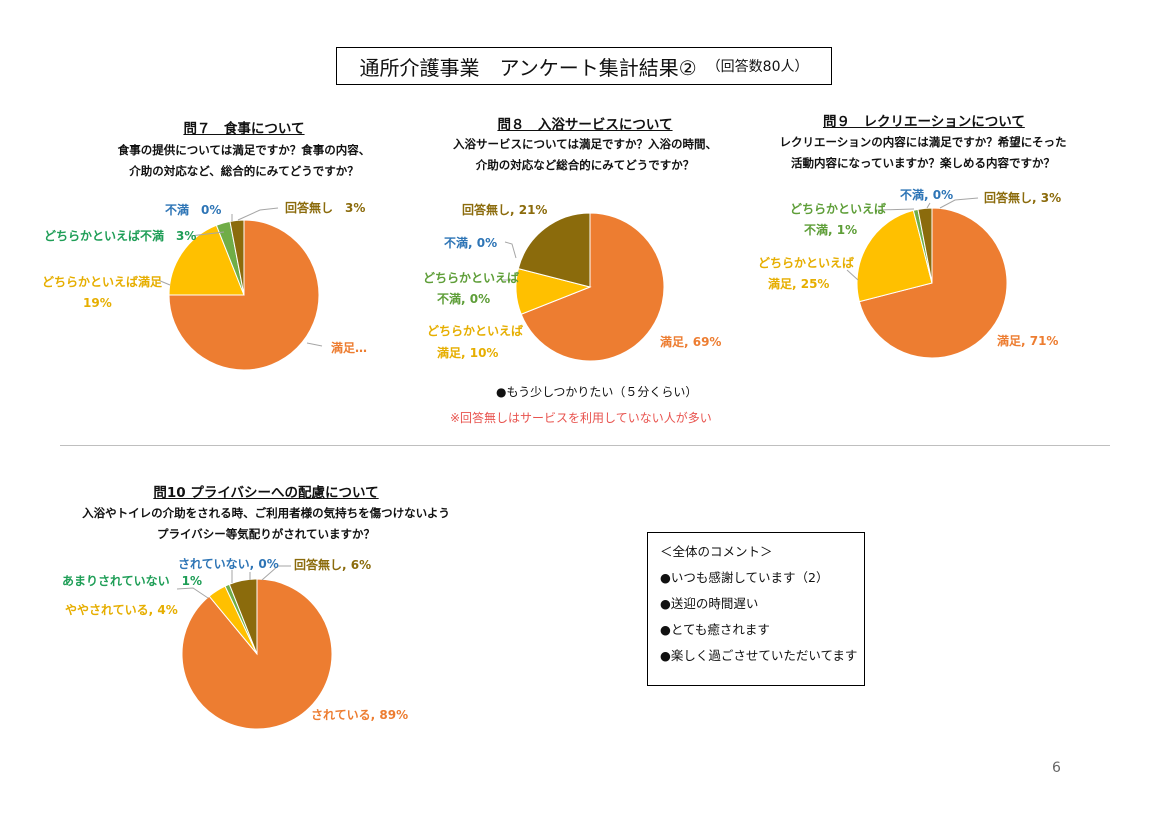  What do you see at coordinates (1056, 768) in the screenshot?
I see `page-number: 6` at bounding box center [1056, 768].